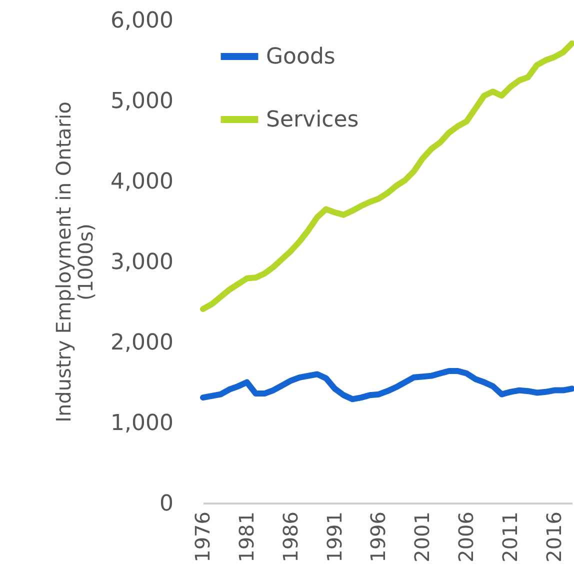 The width and height of the screenshot is (574, 588). I want to click on x-tick-label: 1986, so click(290, 537).